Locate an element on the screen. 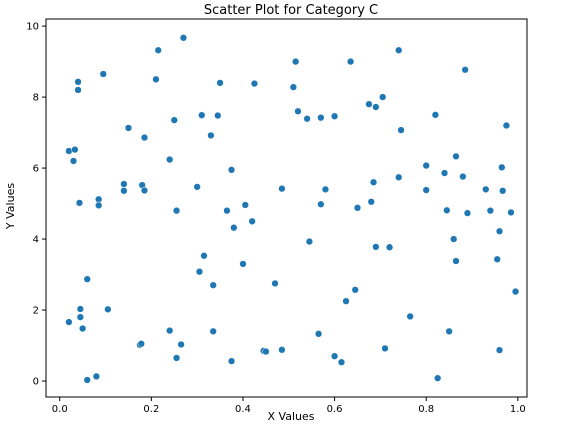  y-tick-label: 10 is located at coordinates (32, 27).